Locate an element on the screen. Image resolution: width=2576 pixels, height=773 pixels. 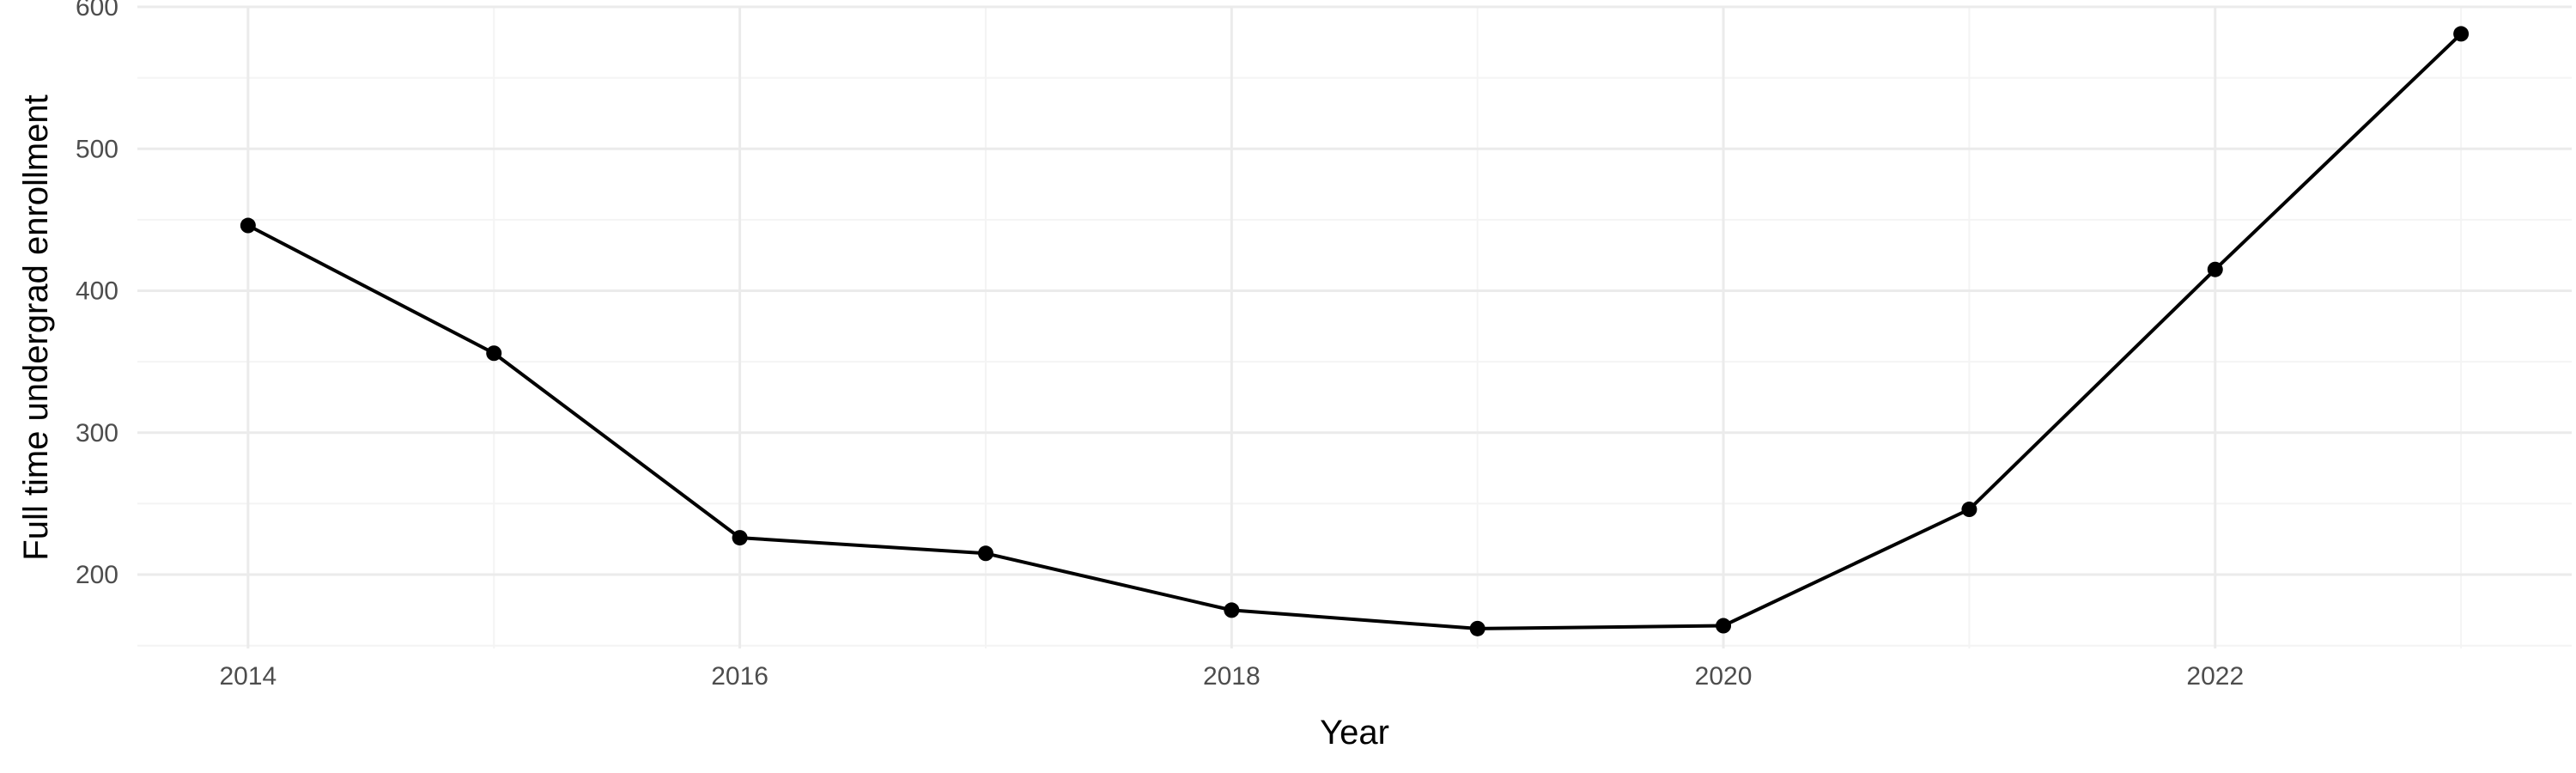
data-point-2020 is located at coordinates (1724, 626).